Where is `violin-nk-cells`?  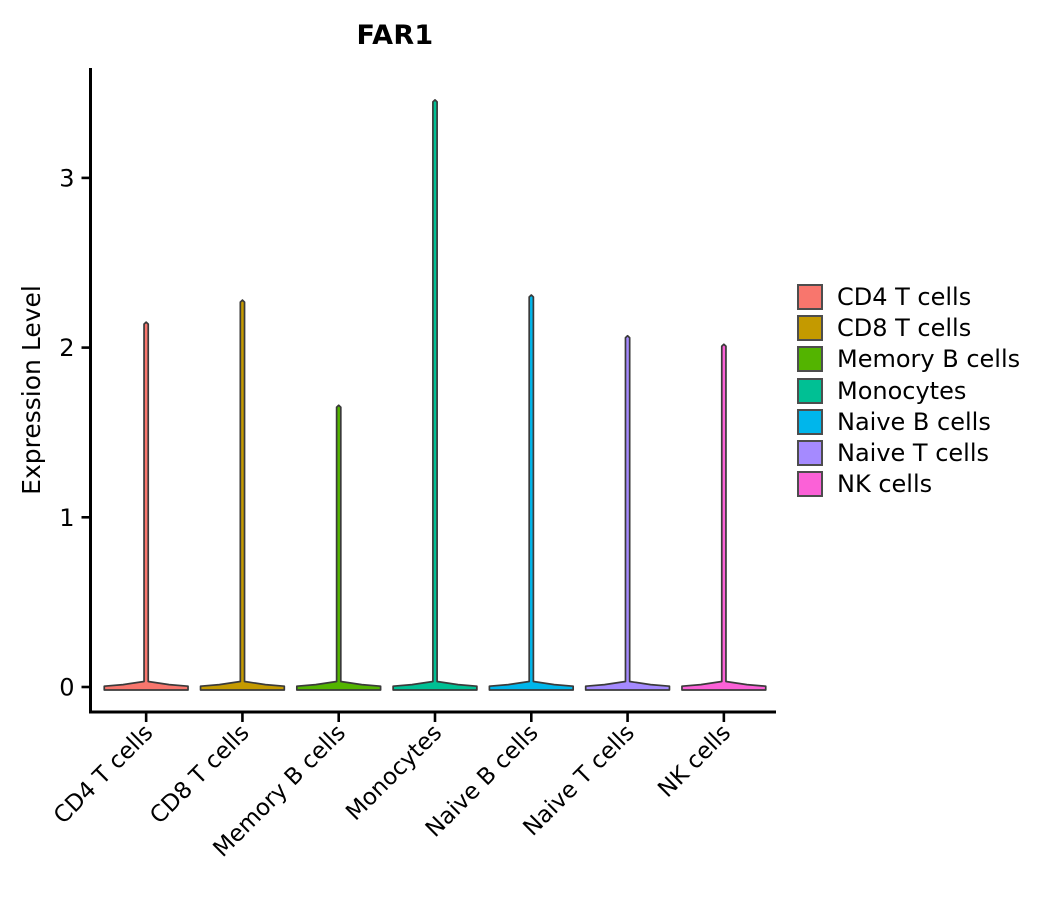
violin-nk-cells is located at coordinates (724, 517).